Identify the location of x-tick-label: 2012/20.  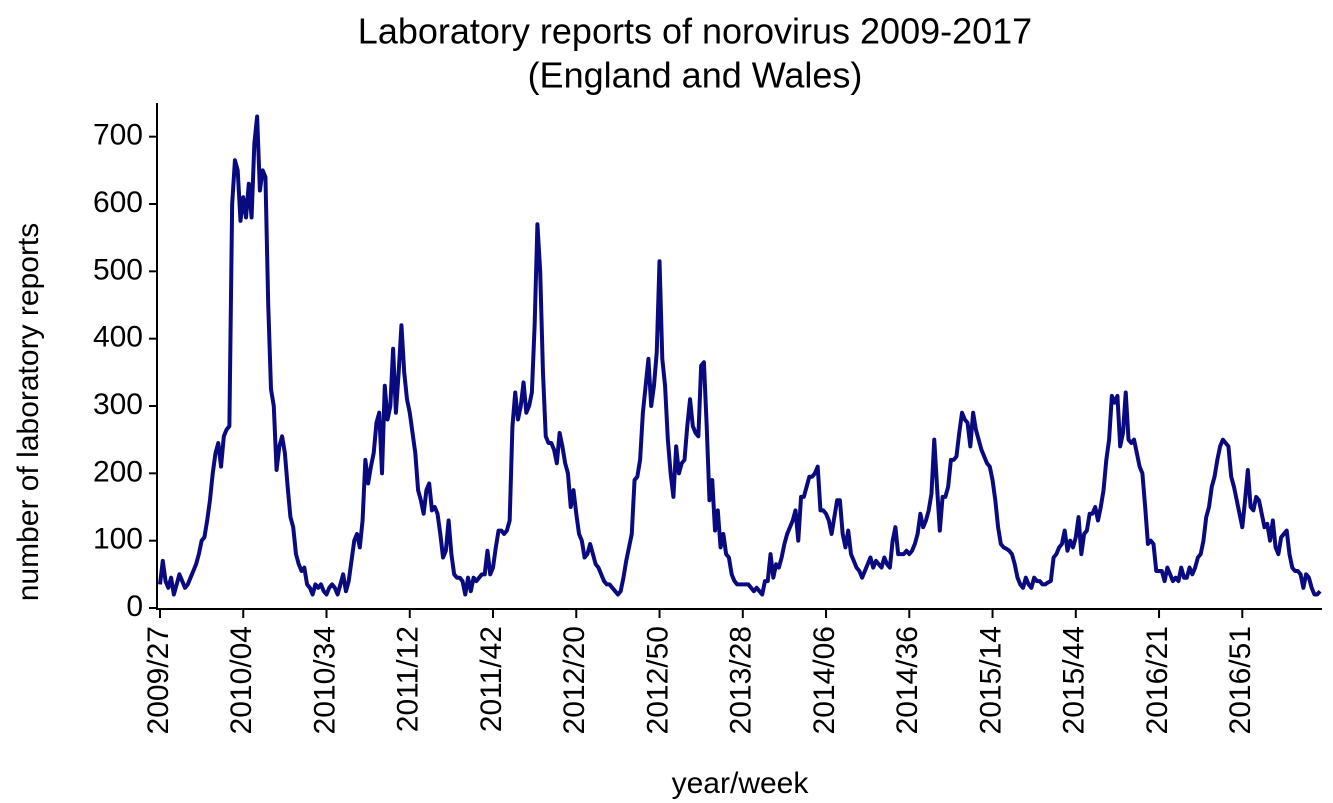
(574, 680).